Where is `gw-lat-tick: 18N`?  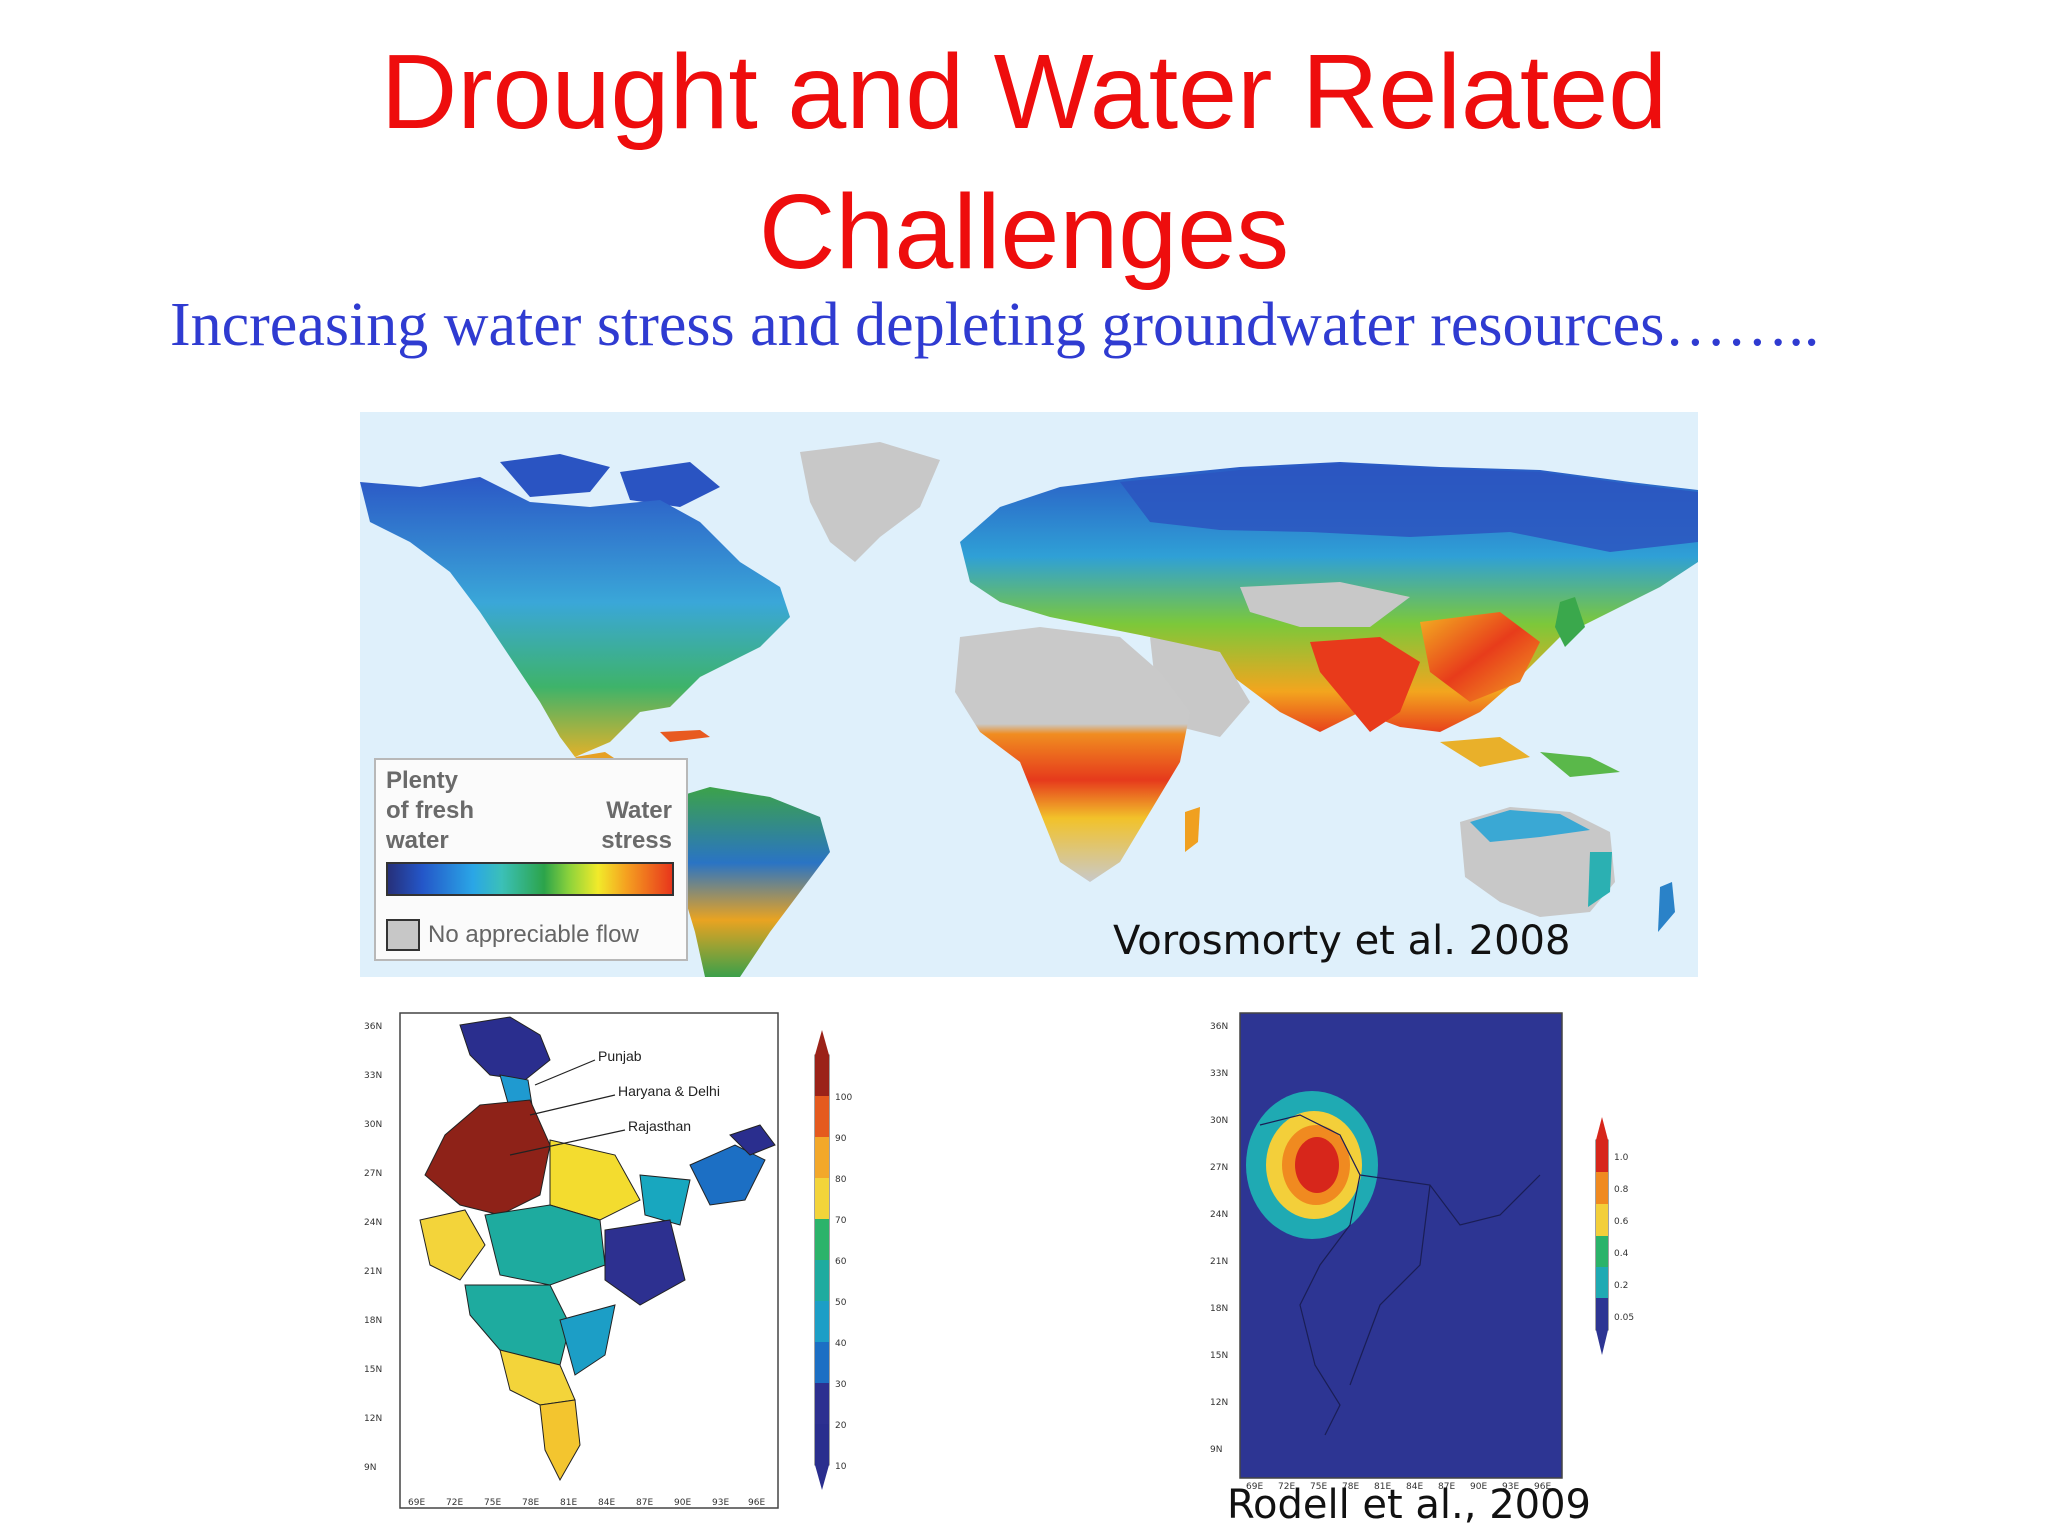
gw-lat-tick: 18N is located at coordinates (1219, 1309).